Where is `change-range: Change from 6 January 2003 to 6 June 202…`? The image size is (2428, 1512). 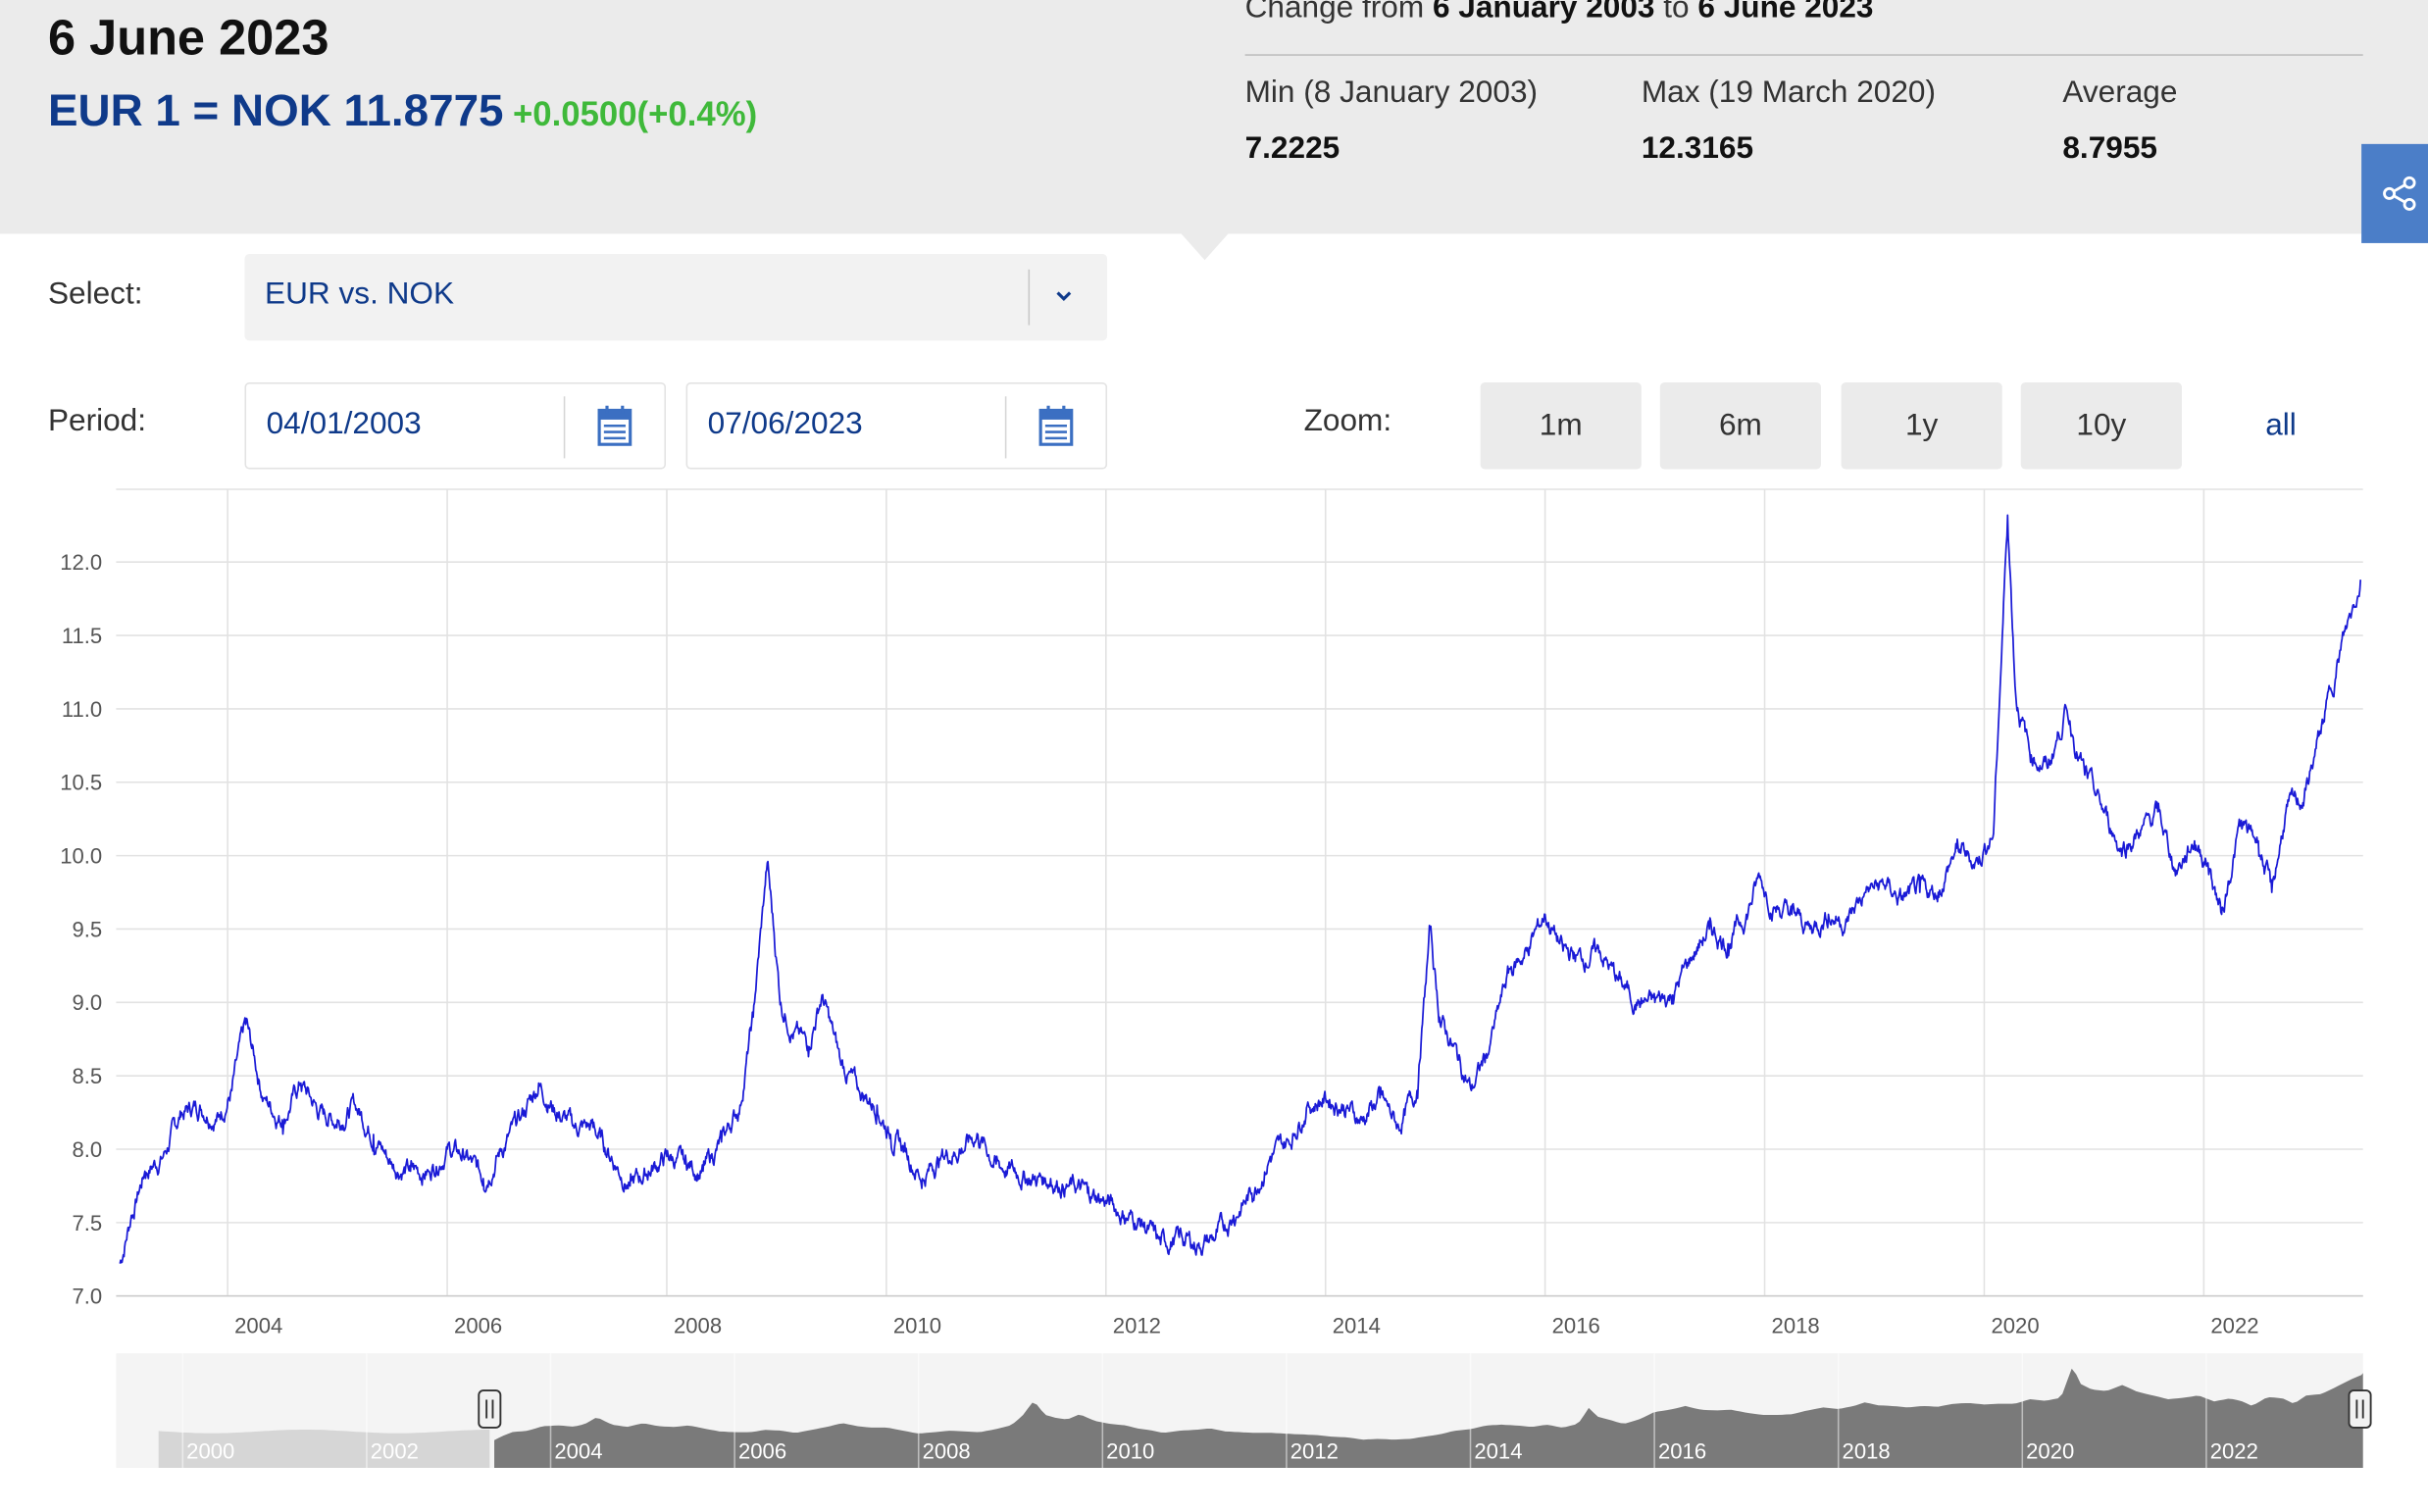
change-range: Change from 6 January 2003 to 6 June 202… is located at coordinates (1560, 13).